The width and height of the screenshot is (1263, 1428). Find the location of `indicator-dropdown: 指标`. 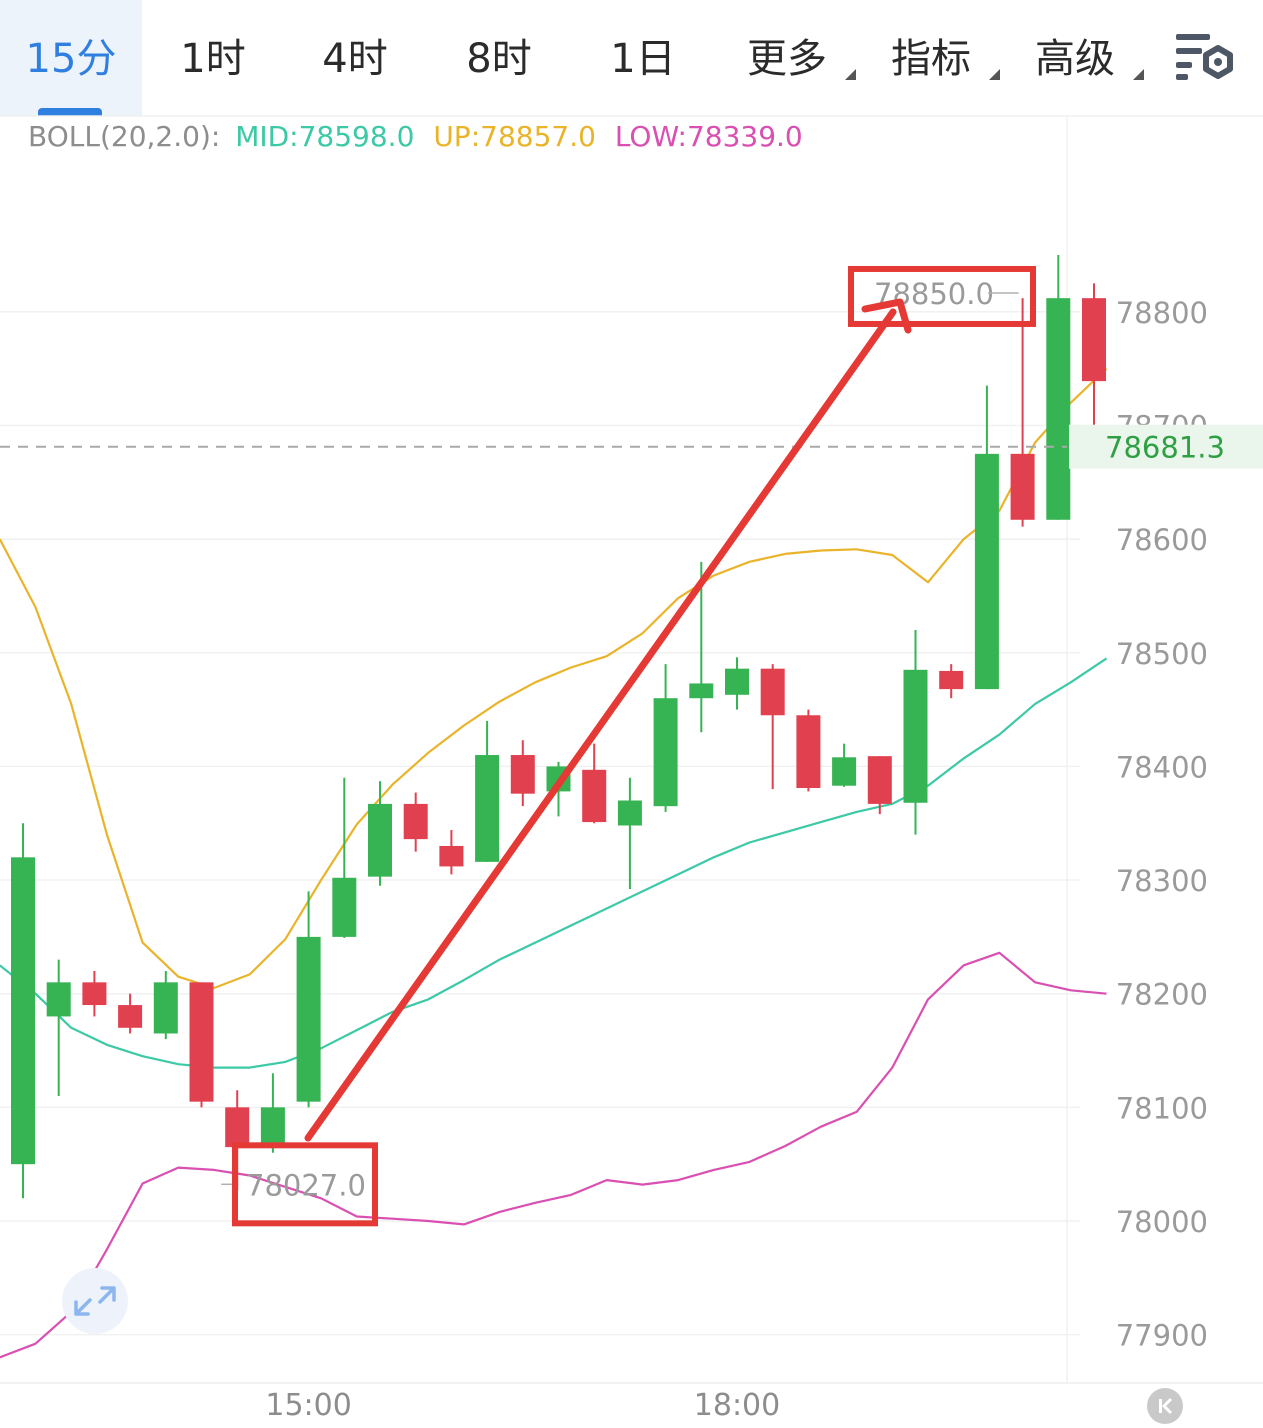

indicator-dropdown: 指标 is located at coordinates (931, 58).